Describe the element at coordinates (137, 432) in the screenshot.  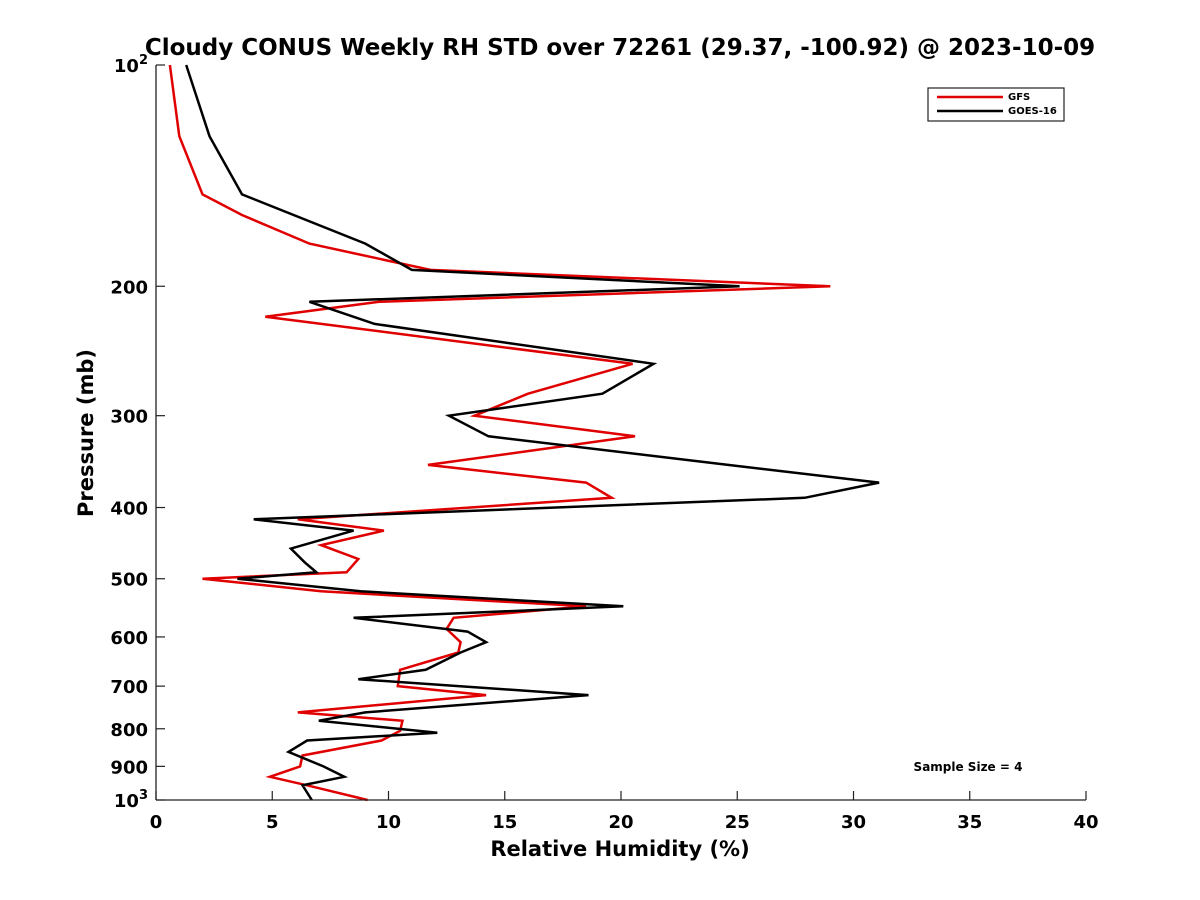
I see `y-ticks: 10² 200 300 400 500 600 700 800 900 10³` at that location.